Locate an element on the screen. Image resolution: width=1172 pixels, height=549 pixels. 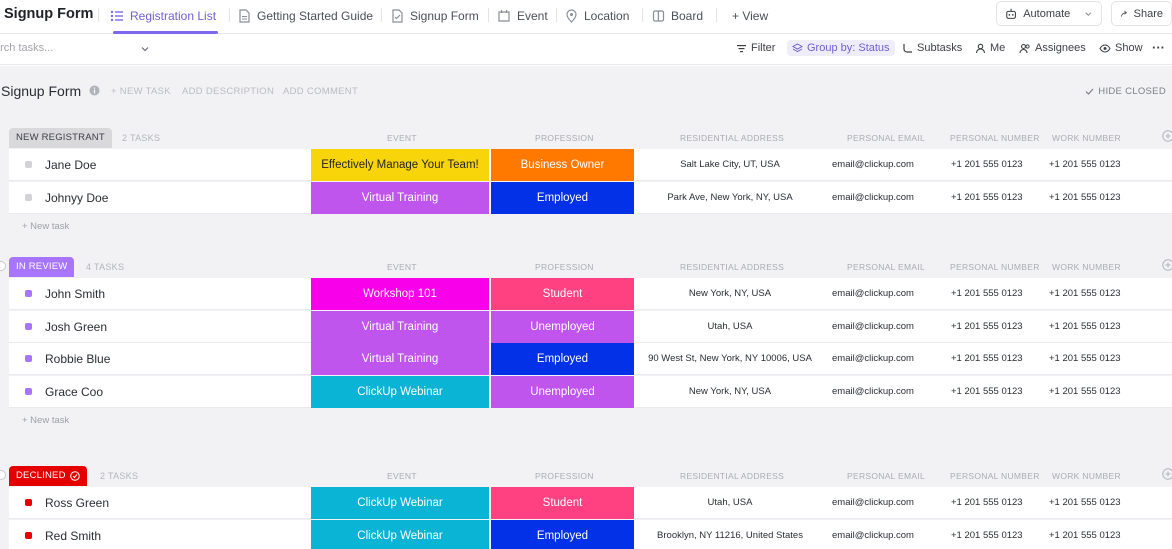
task-name: Jane Doe is located at coordinates (71, 165).